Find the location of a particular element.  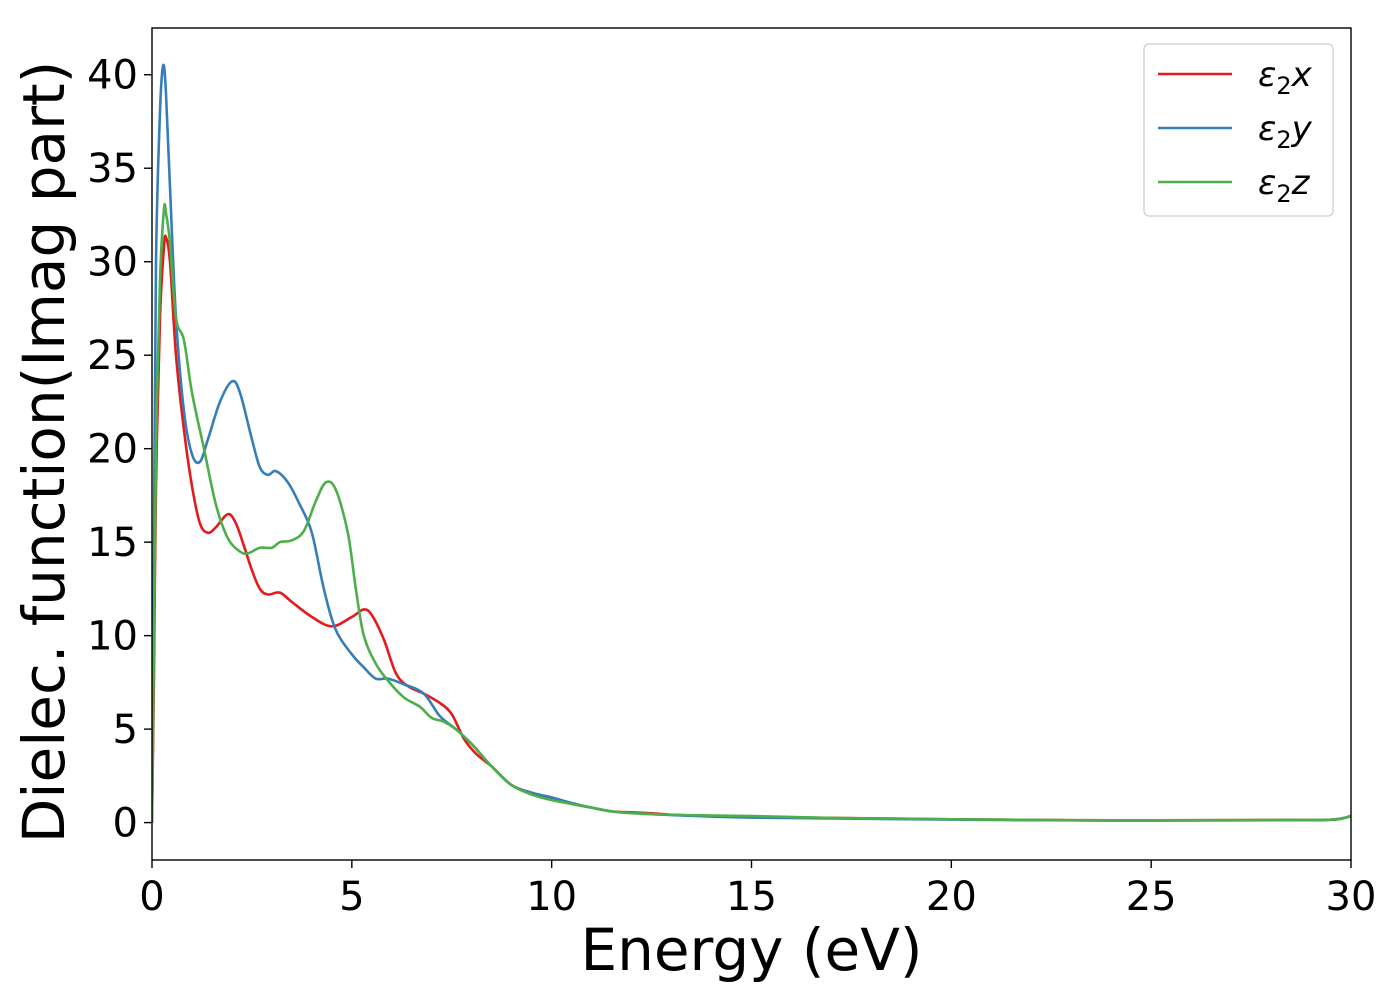

x-tick-label: 30 is located at coordinates (1351, 897).